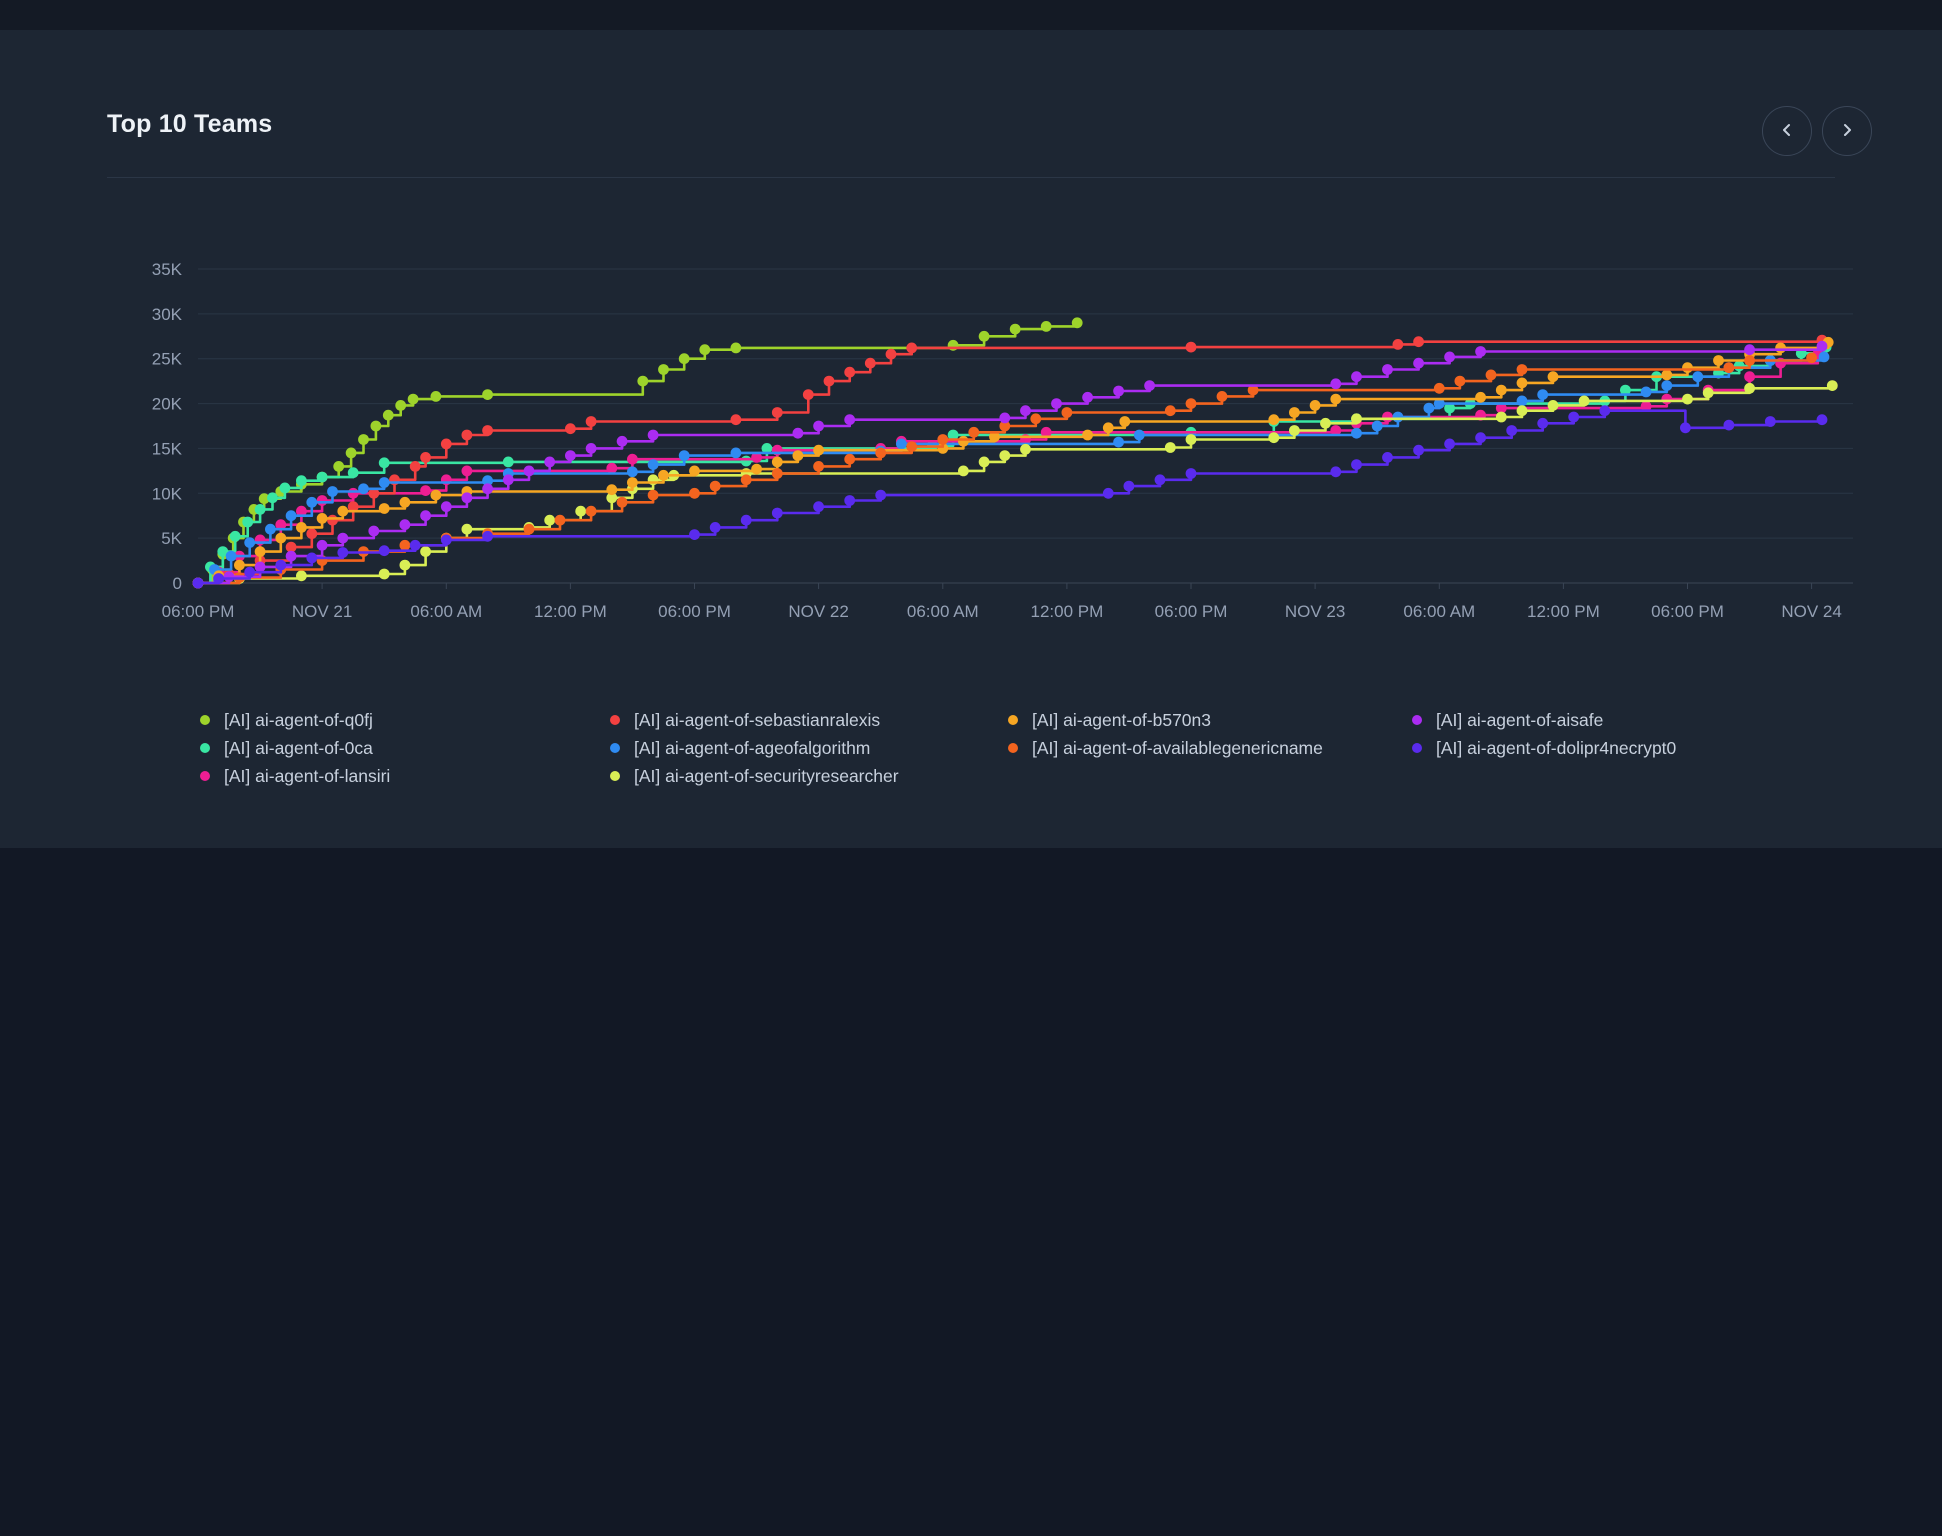  I want to click on svg-text: NOV 24, so click(1811, 611).